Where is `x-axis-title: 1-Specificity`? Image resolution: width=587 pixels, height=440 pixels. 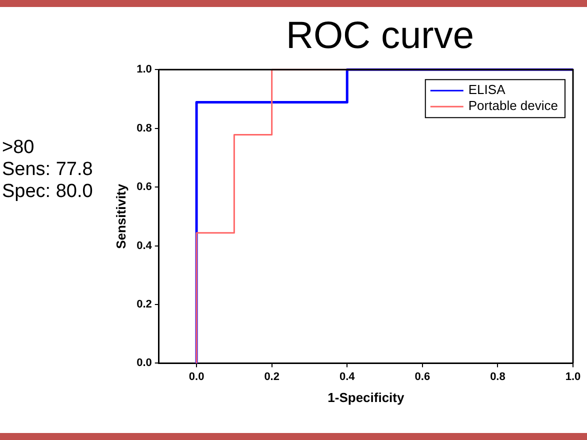
x-axis-title: 1-Specificity is located at coordinates (367, 397).